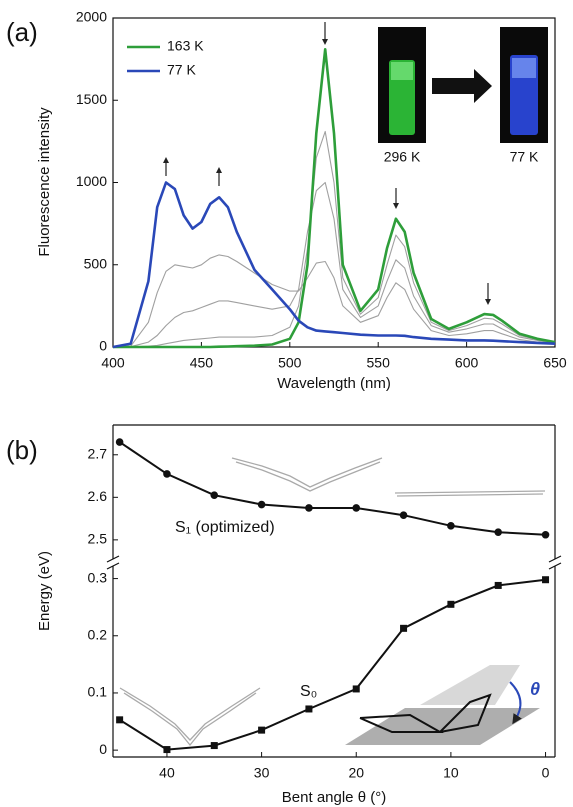 The height and width of the screenshot is (807, 573). What do you see at coordinates (262, 773) in the screenshot?
I see `x-tick-label: 30` at bounding box center [262, 773].